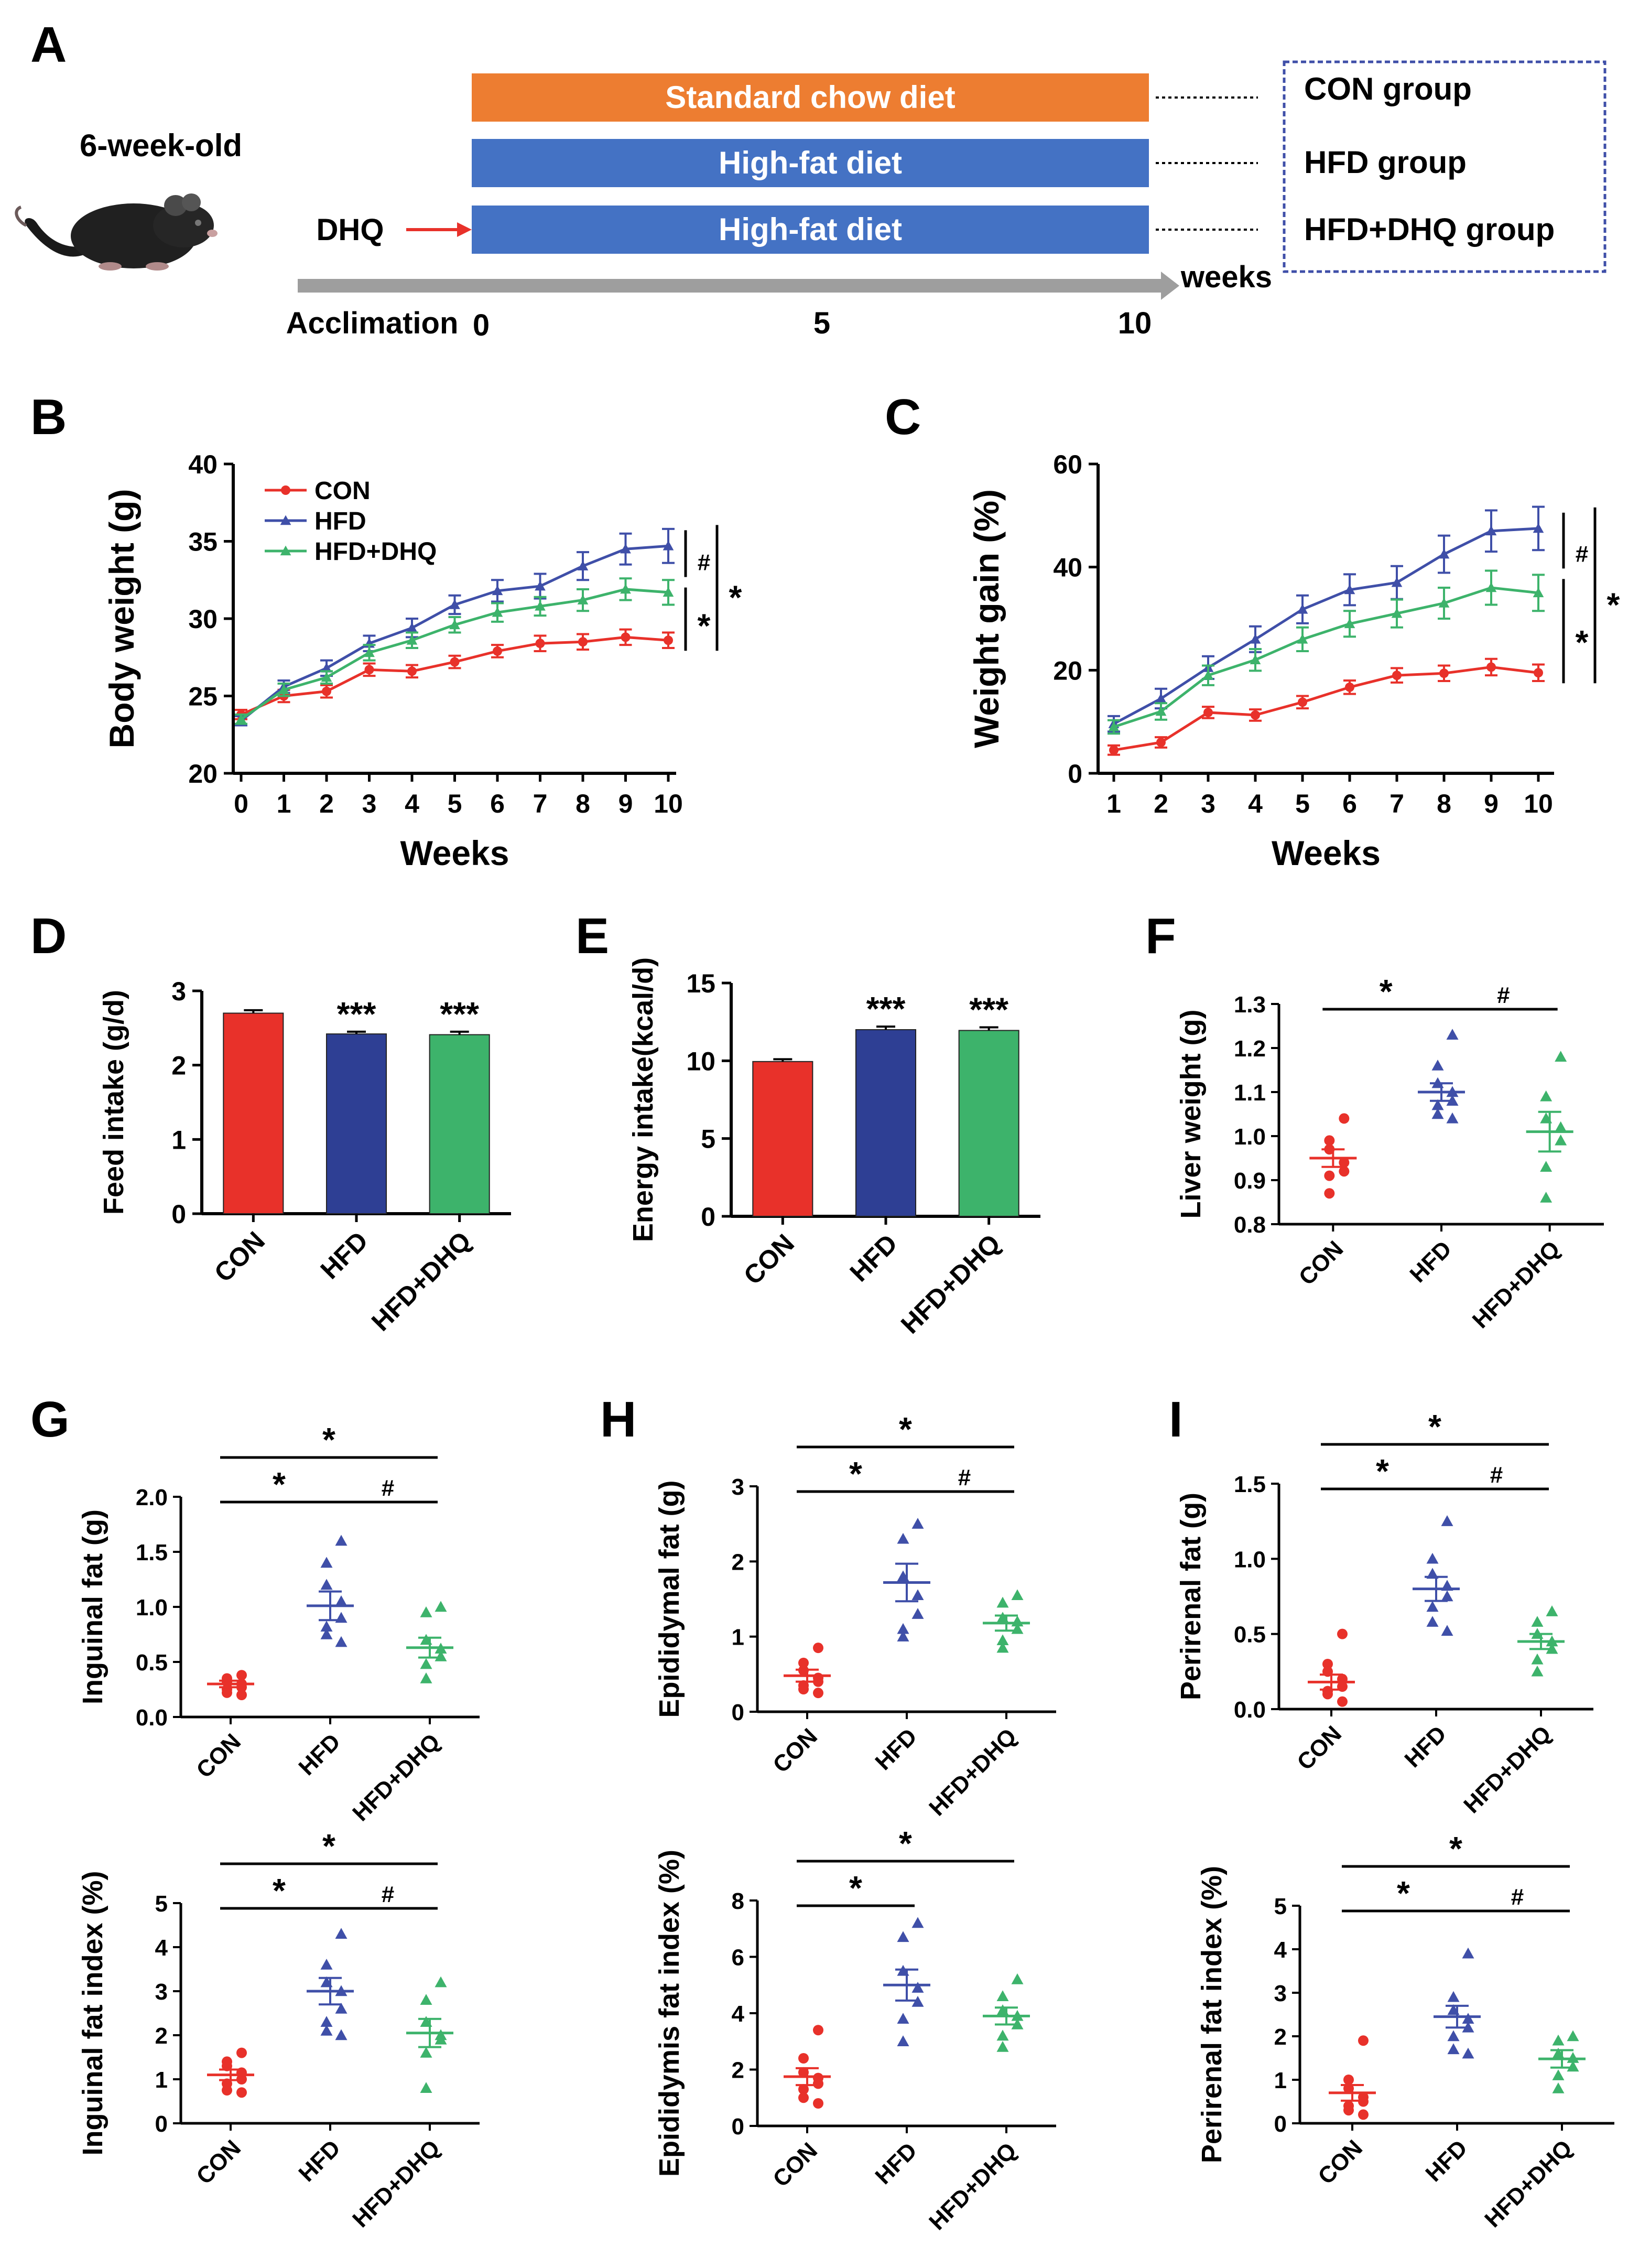 This screenshot has height=2268, width=1650. Describe the element at coordinates (1250, 1093) in the screenshot. I see `y-tick-label: 1.1` at that location.